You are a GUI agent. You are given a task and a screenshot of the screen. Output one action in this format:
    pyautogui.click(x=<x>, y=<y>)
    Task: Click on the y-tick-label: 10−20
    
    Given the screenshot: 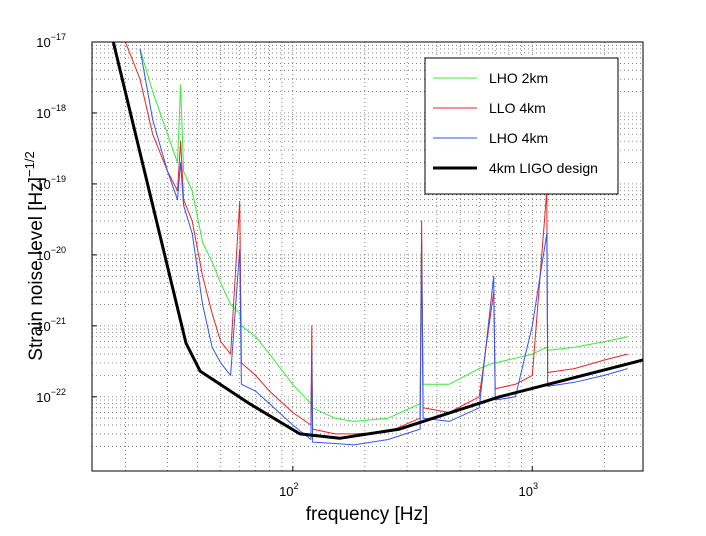 What is the action you would take?
    pyautogui.click(x=51, y=254)
    